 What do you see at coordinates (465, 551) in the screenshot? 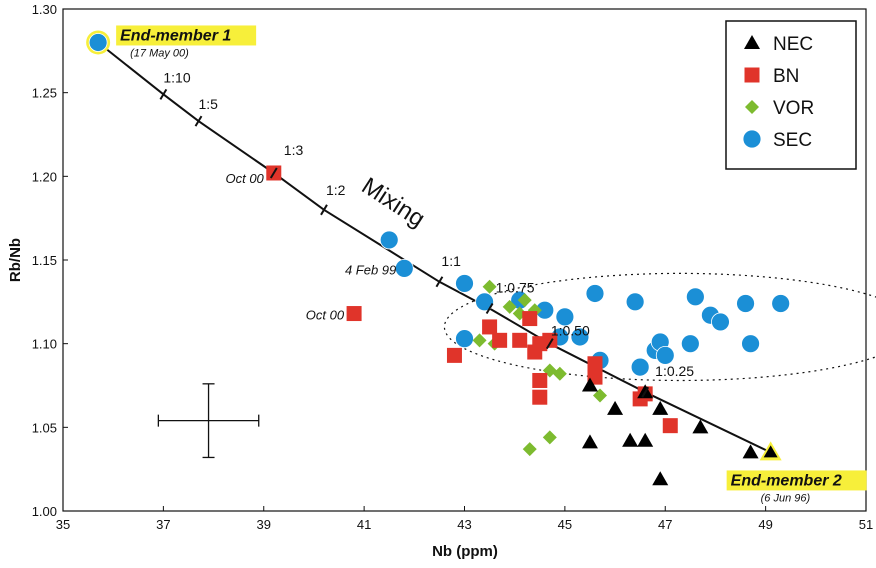
I see `x-axis-label: Nb (ppm)` at bounding box center [465, 551].